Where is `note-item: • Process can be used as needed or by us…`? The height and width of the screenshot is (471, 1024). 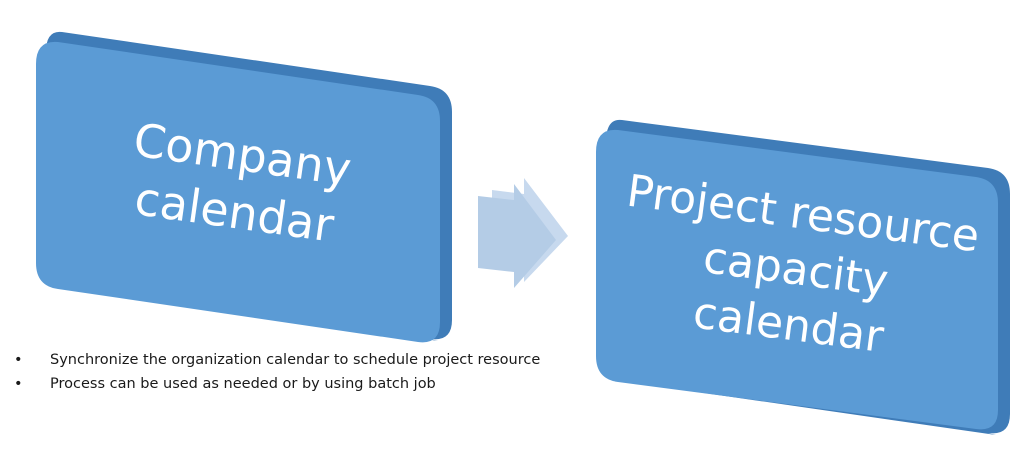 note-item: • Process can be used as needed or by us… is located at coordinates (275, 384).